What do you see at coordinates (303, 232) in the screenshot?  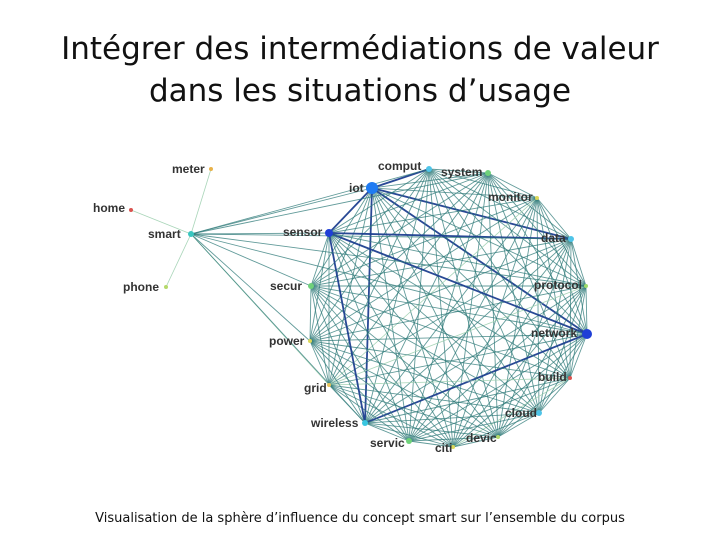 I see `node-label-sensor: sensor` at bounding box center [303, 232].